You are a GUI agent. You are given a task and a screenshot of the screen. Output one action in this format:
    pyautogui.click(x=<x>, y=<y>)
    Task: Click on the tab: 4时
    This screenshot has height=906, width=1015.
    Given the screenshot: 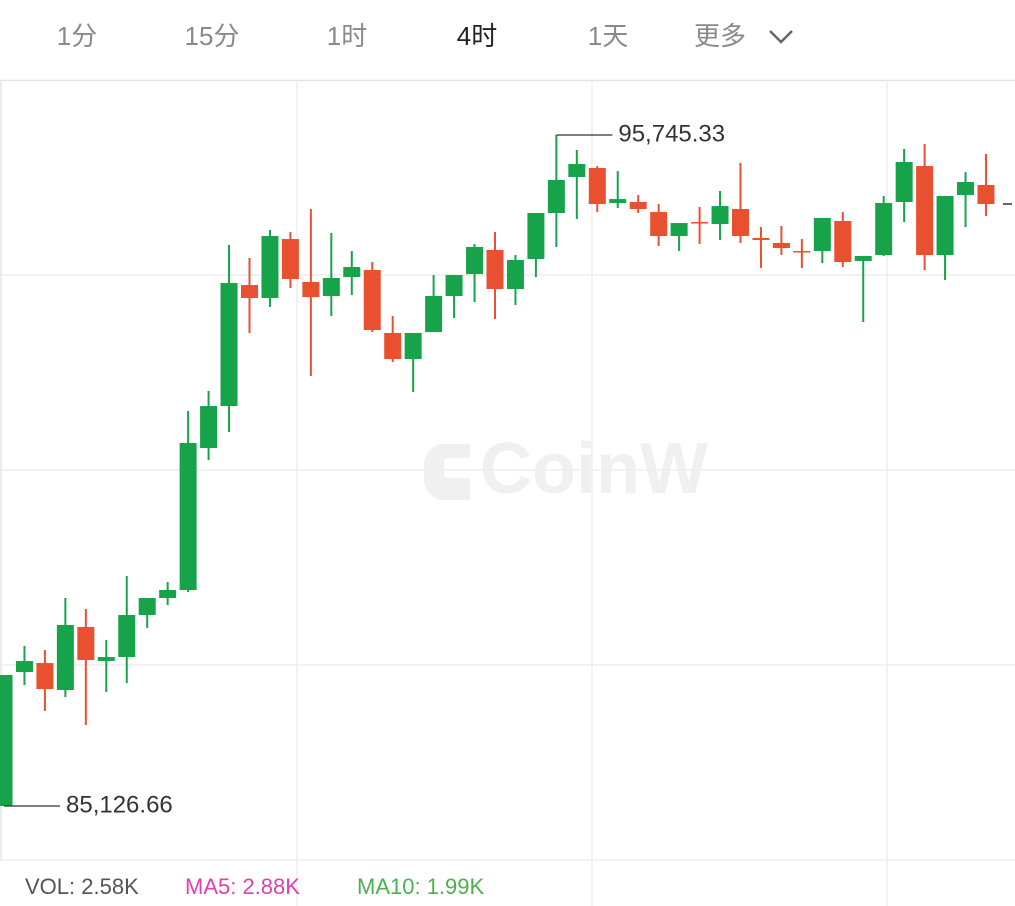 What is the action you would take?
    pyautogui.click(x=477, y=36)
    